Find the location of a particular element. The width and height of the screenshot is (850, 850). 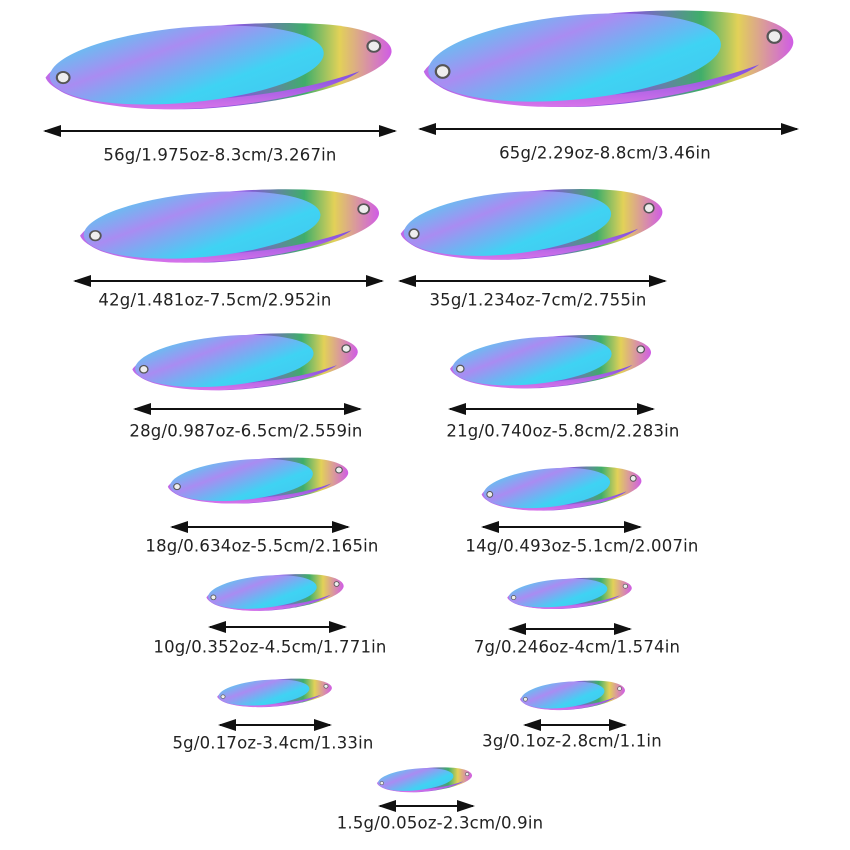

size-label: 14g/0.493oz-5.1cm/2.007in is located at coordinates (582, 546).